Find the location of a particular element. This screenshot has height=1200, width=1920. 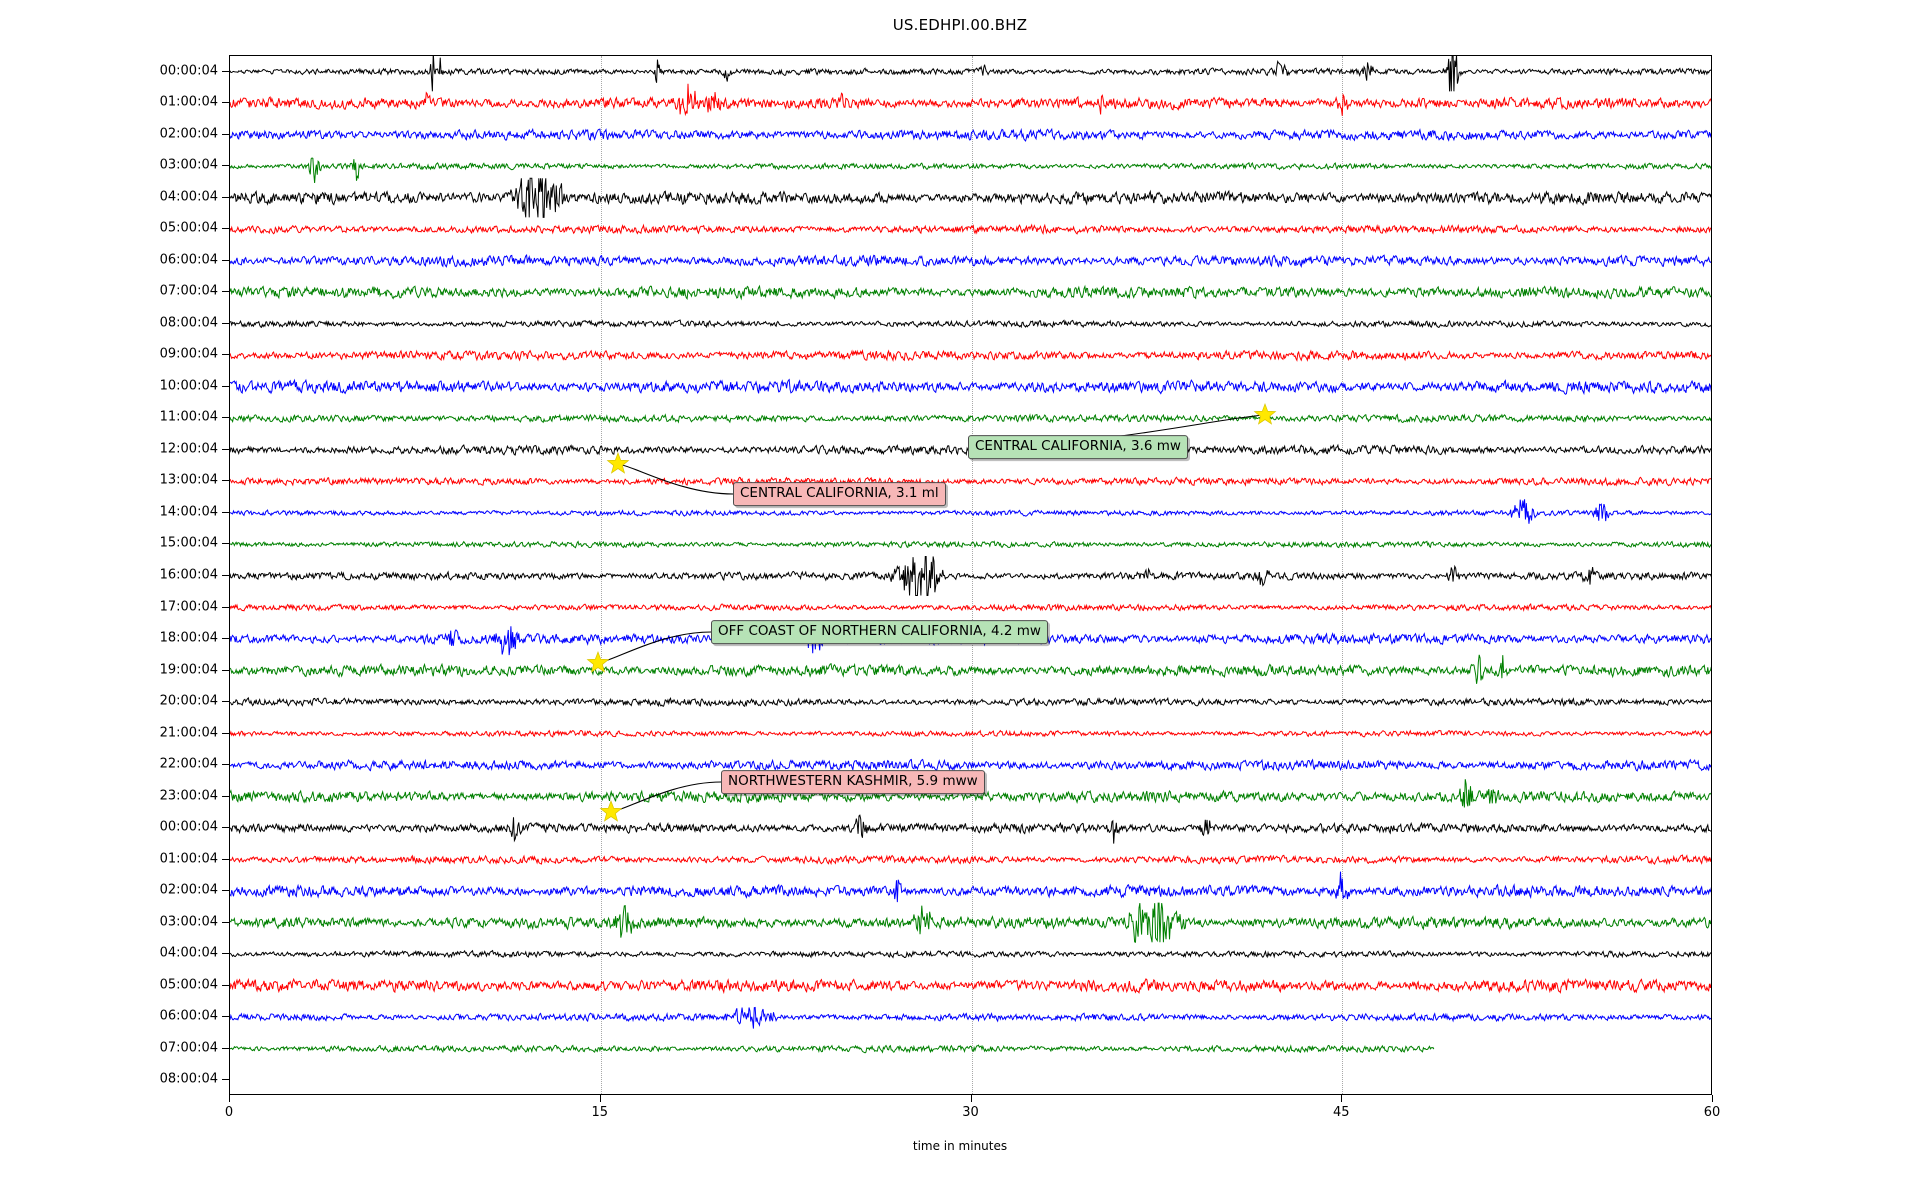

y-tick-label-5: 05:00:04 is located at coordinates (188, 228).